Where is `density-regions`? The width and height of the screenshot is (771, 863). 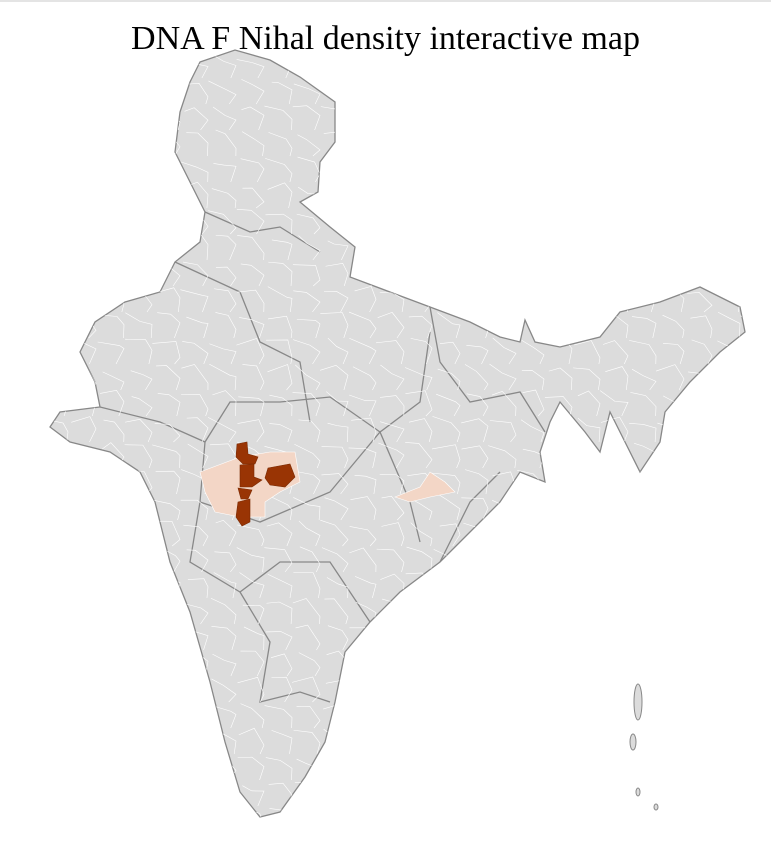
density-regions is located at coordinates (327, 484).